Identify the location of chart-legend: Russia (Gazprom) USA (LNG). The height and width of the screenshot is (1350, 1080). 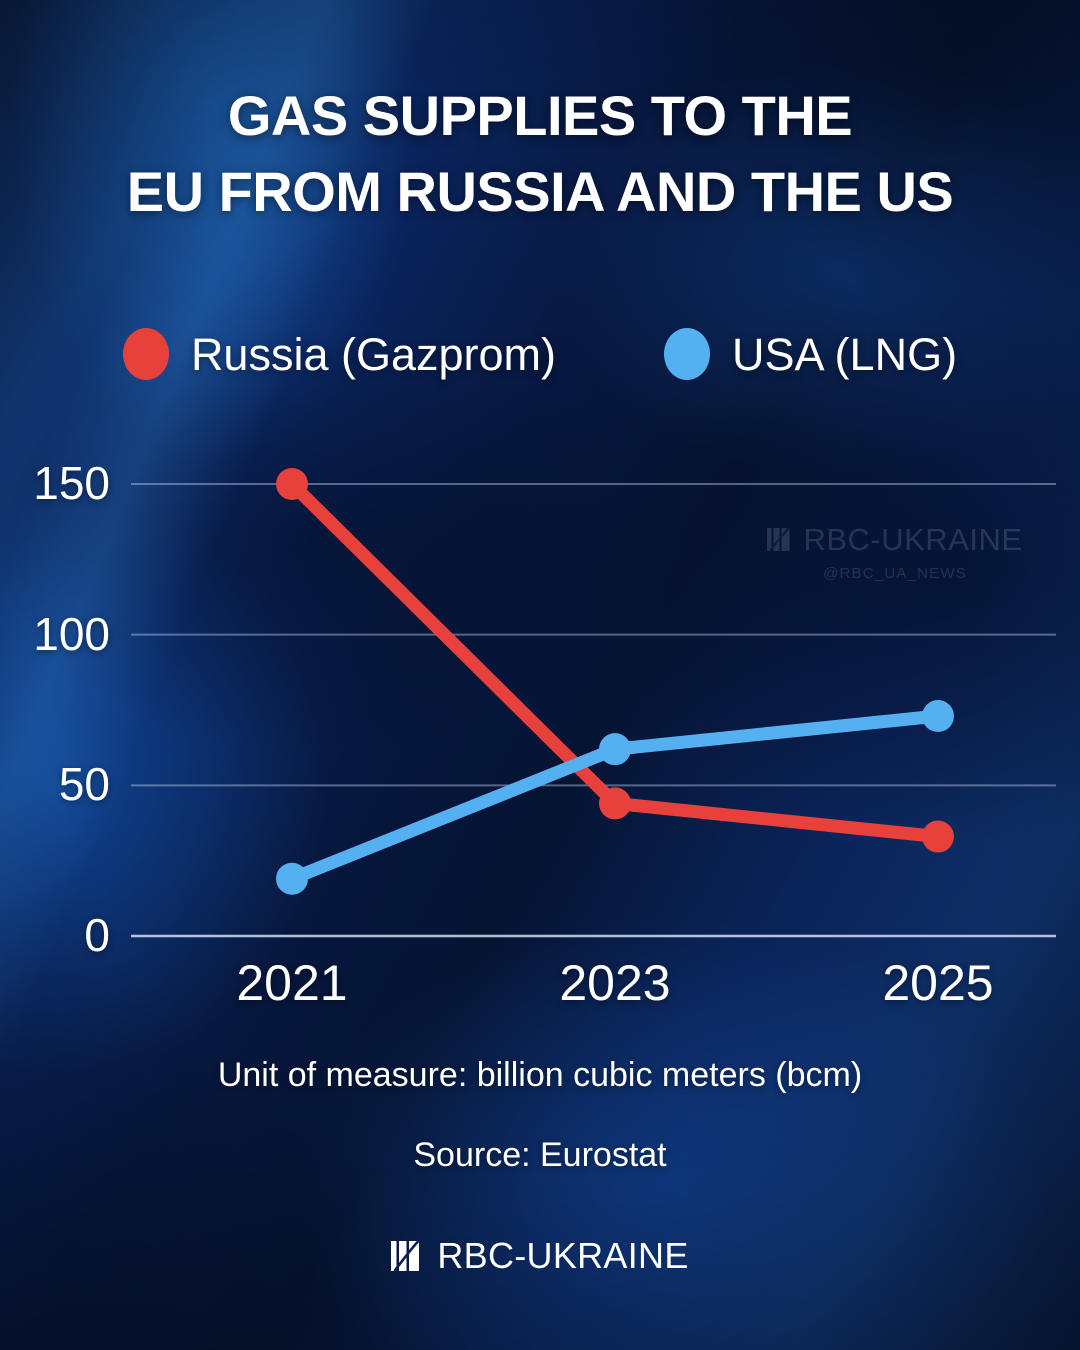
(540, 354).